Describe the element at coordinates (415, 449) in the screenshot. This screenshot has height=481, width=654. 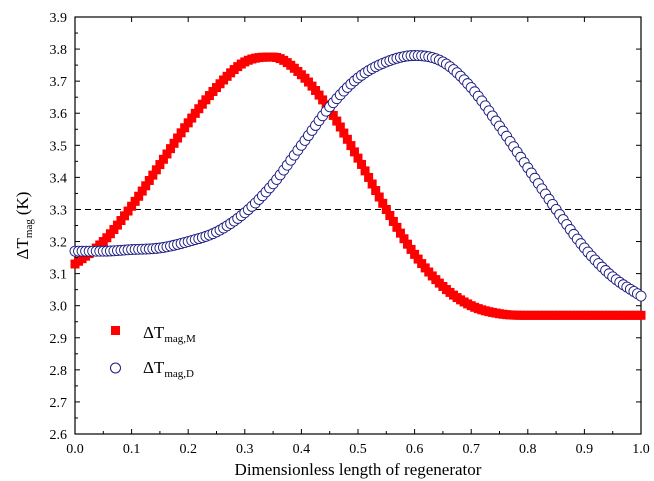
I see `x-tick-label: 0.6` at that location.